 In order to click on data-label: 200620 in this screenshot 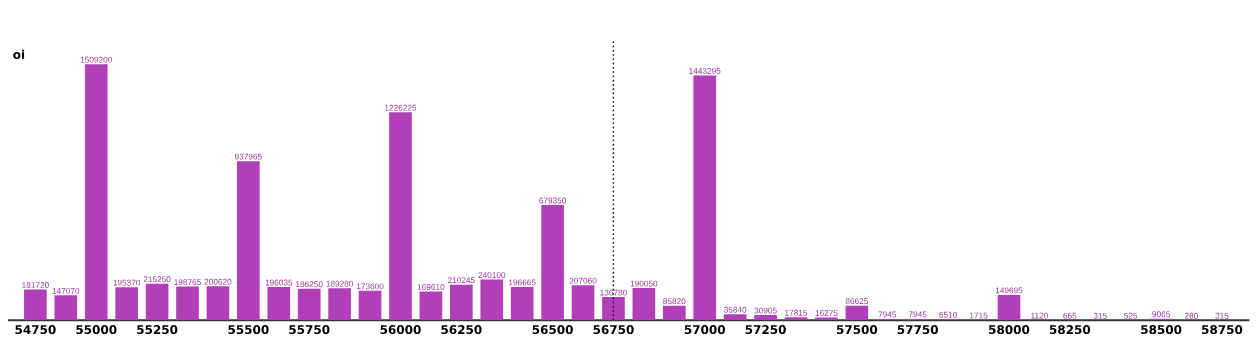, I will do `click(218, 281)`.